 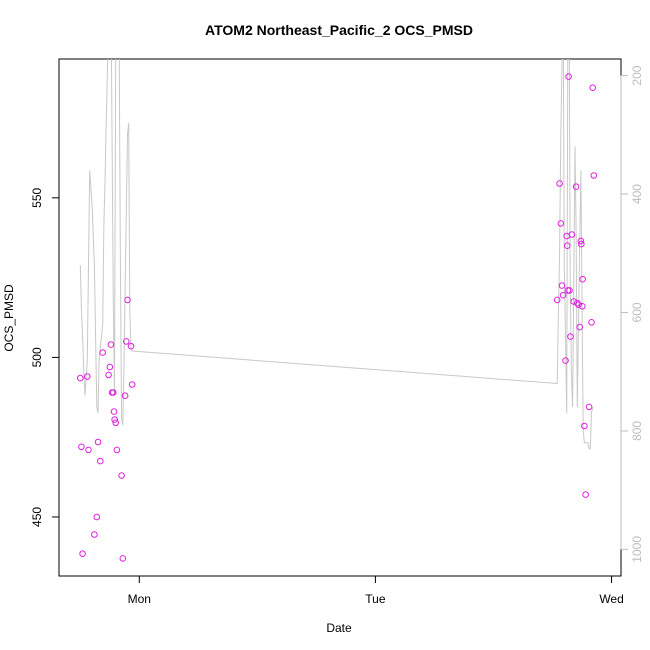 I want to click on right-tick-label: 400, so click(x=637, y=194).